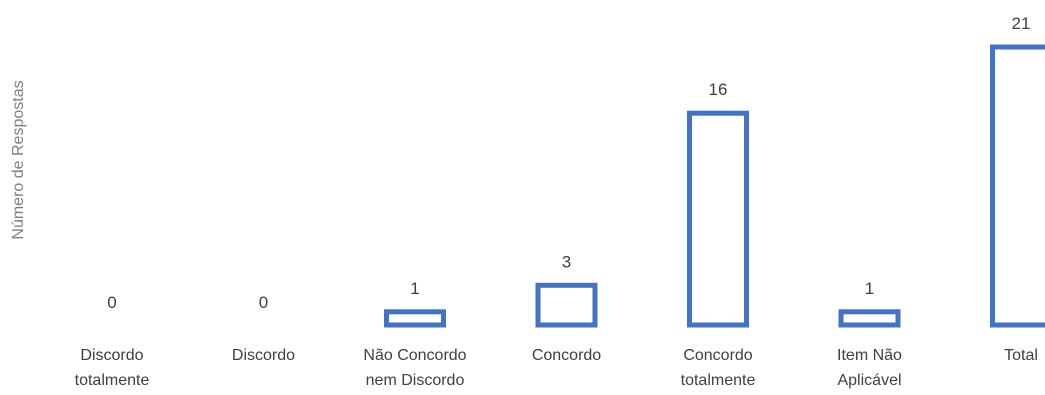 The image size is (1045, 395). I want to click on category-tick-label: Item Não Aplicável, so click(869, 368).